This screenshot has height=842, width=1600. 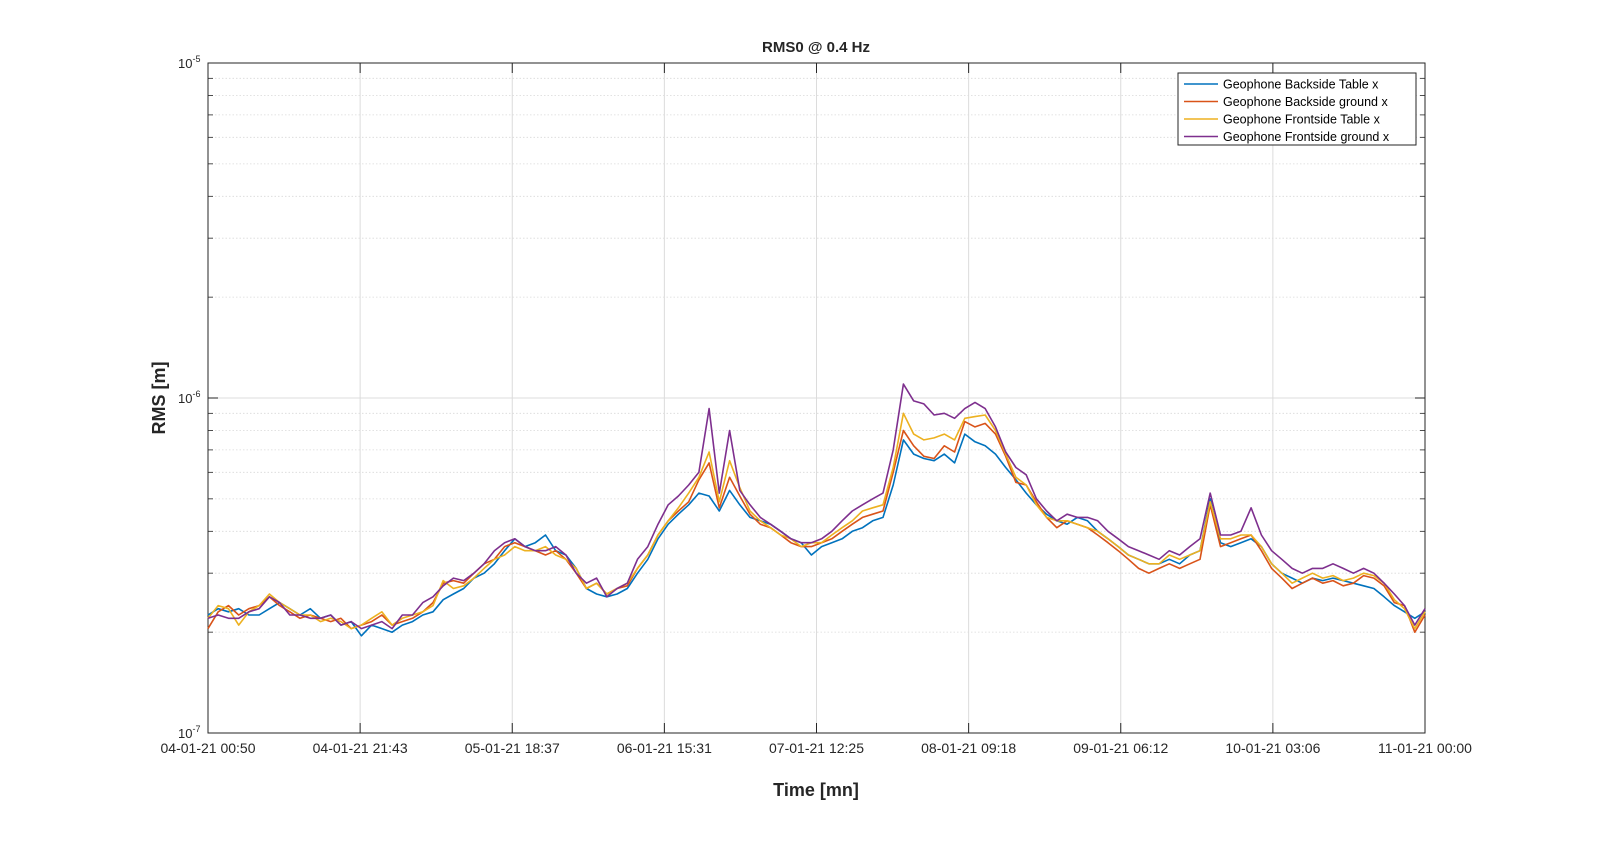 What do you see at coordinates (1306, 137) in the screenshot?
I see `legend-label-4: Geophone Frontside ground x` at bounding box center [1306, 137].